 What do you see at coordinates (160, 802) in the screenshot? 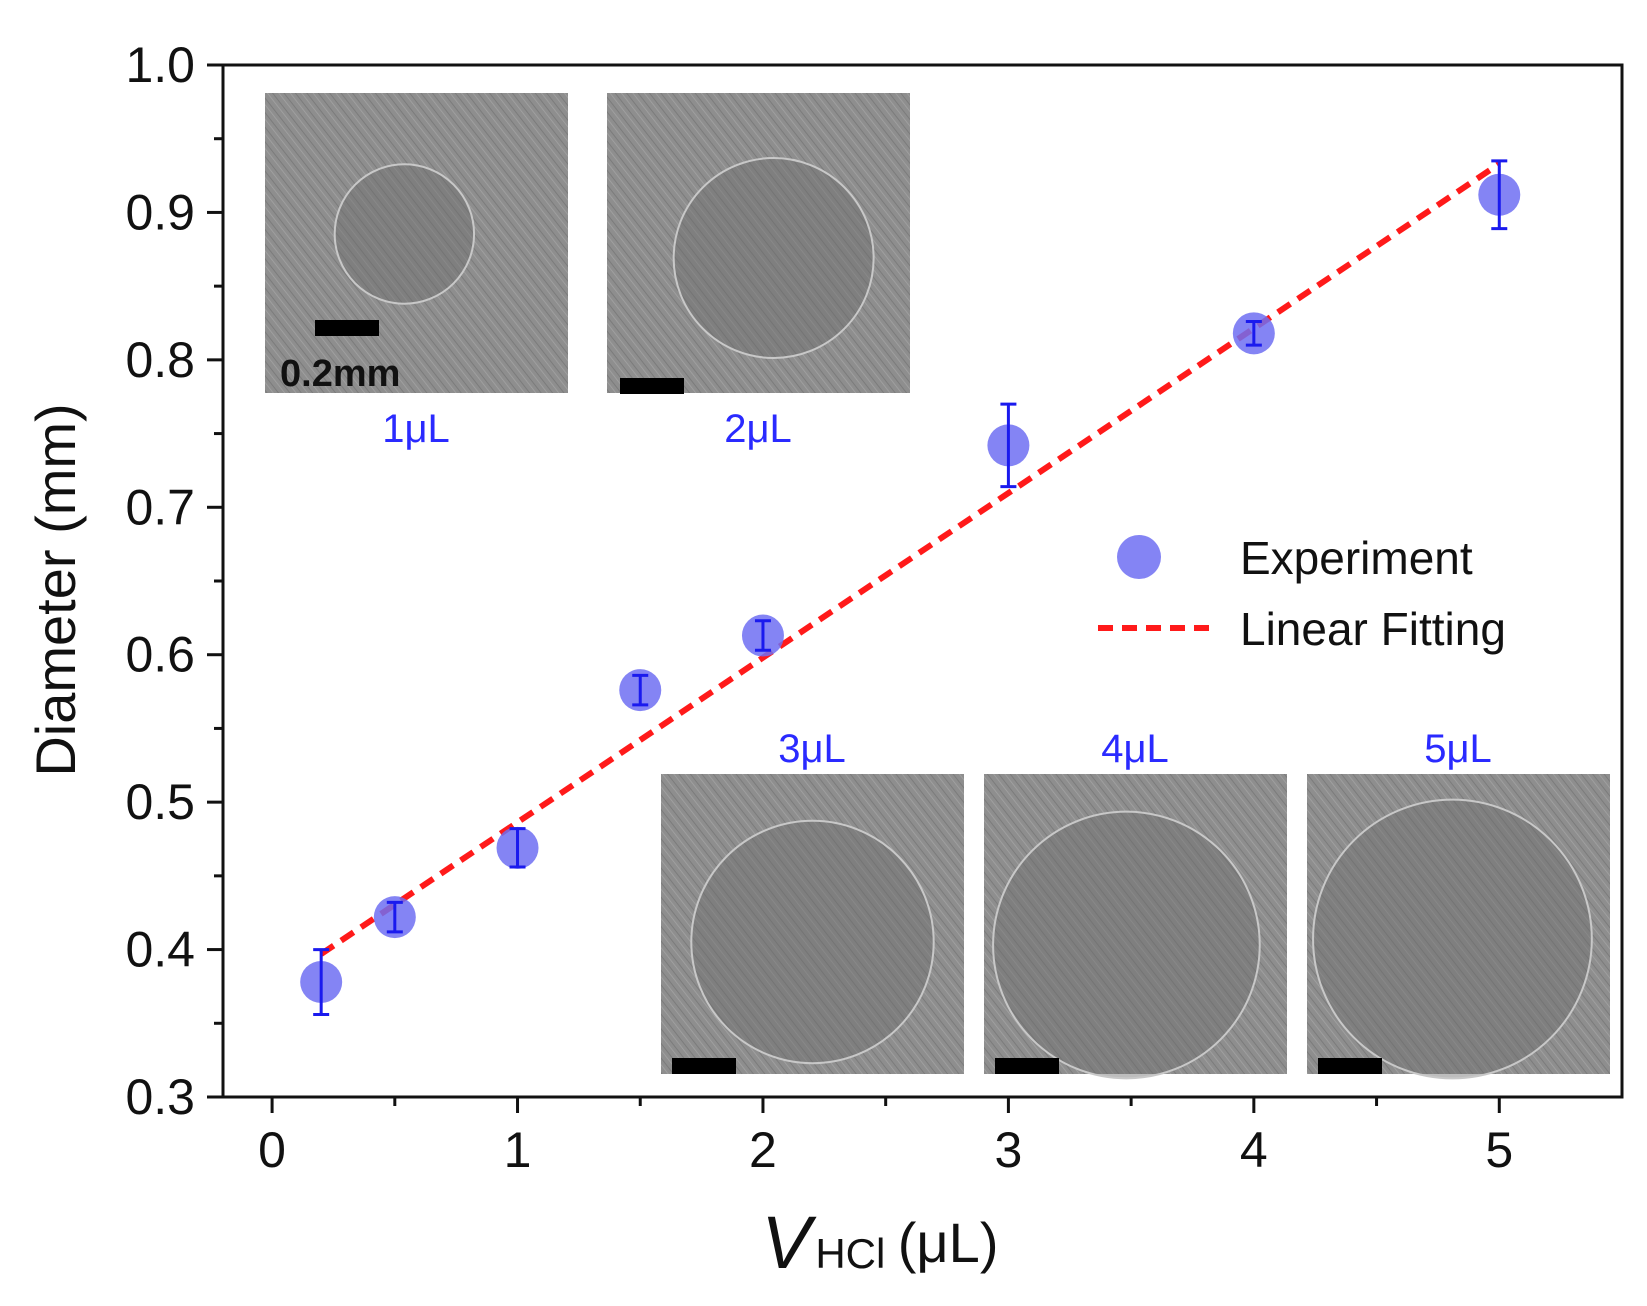
I see `y-tick-label: 0.5` at bounding box center [160, 802].